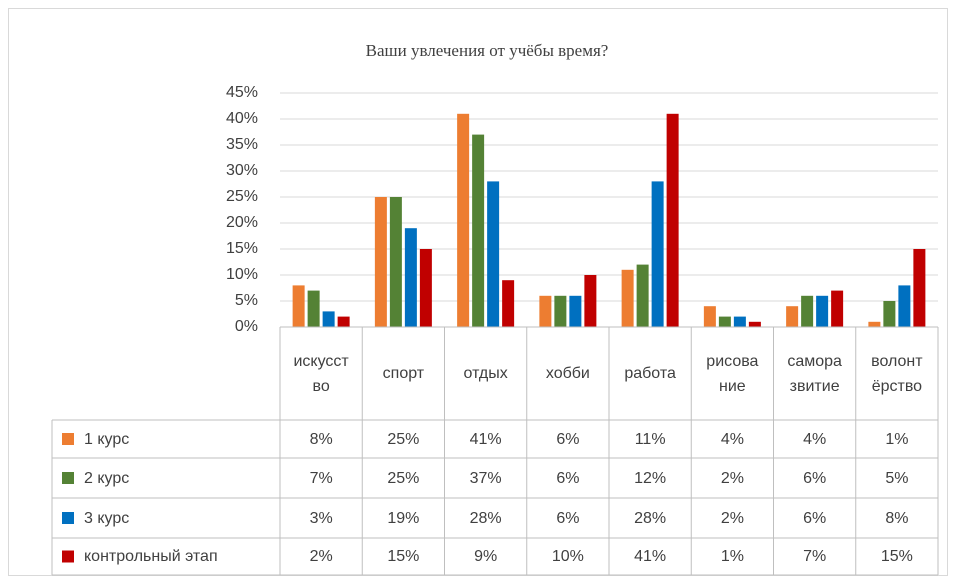  I want to click on category-label: волонтёрство, so click(897, 373).